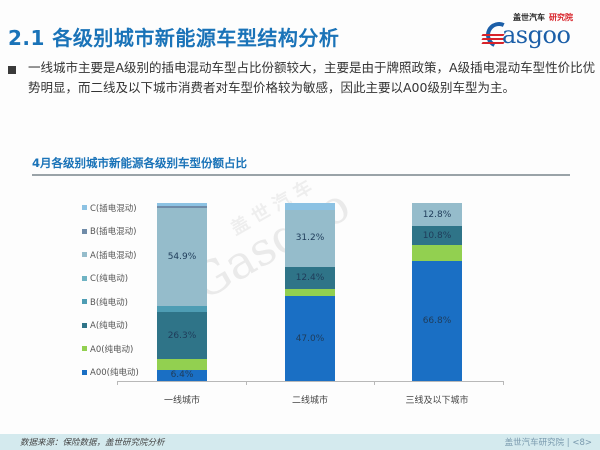 The height and width of the screenshot is (450, 600). Describe the element at coordinates (309, 401) in the screenshot. I see `x-axis-label: 二线城市` at that location.